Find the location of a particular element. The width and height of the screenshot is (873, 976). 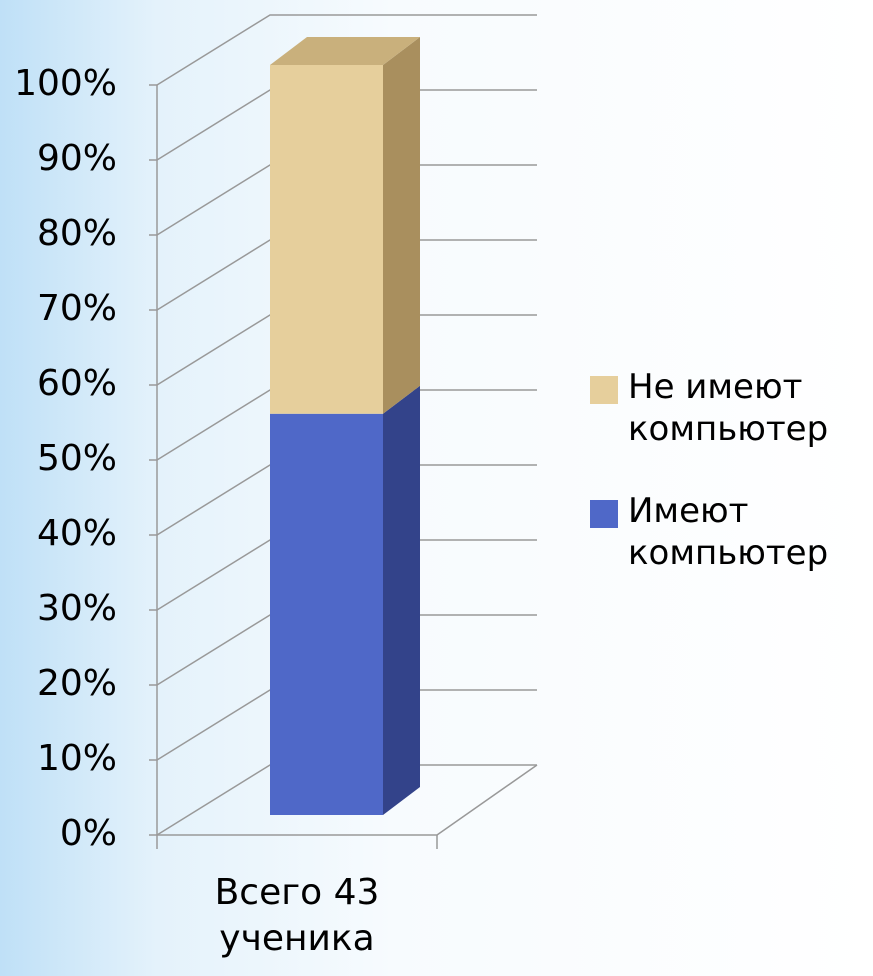

legend-label: Имеют компьютер is located at coordinates (728, 532).